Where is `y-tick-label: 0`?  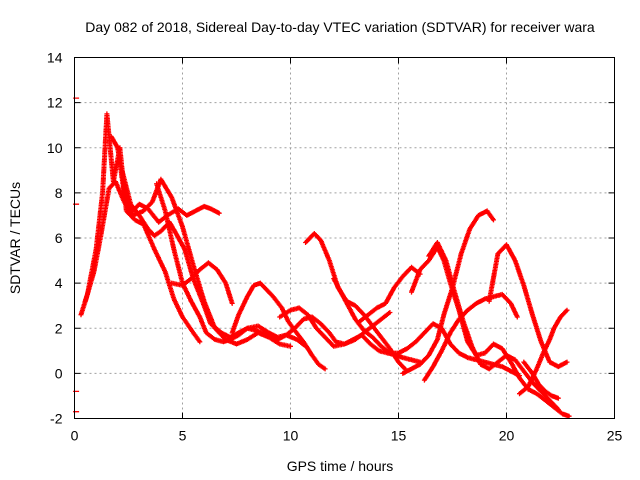
y-tick-label: 0 is located at coordinates (59, 373).